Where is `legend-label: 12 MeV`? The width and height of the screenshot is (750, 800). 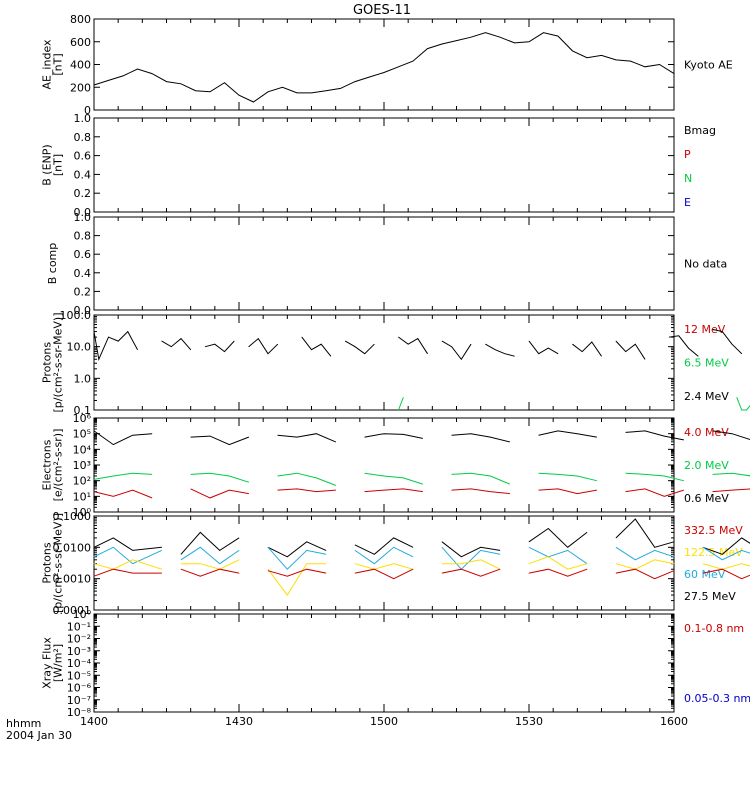
legend-label: 12 MeV is located at coordinates (705, 329).